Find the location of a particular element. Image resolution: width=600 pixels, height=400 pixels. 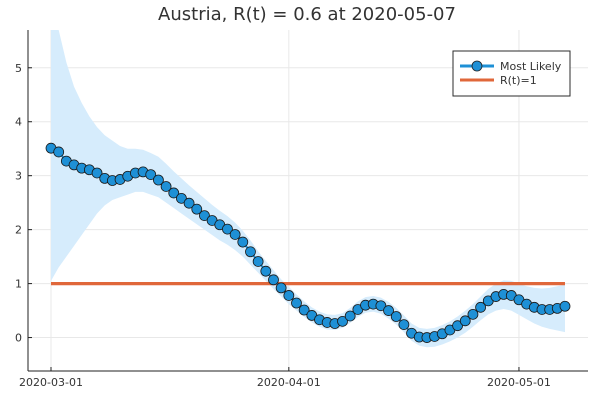

x-tick-labels: 2020-03-01 2020-04-01 2020-05-01 is located at coordinates (285, 382).